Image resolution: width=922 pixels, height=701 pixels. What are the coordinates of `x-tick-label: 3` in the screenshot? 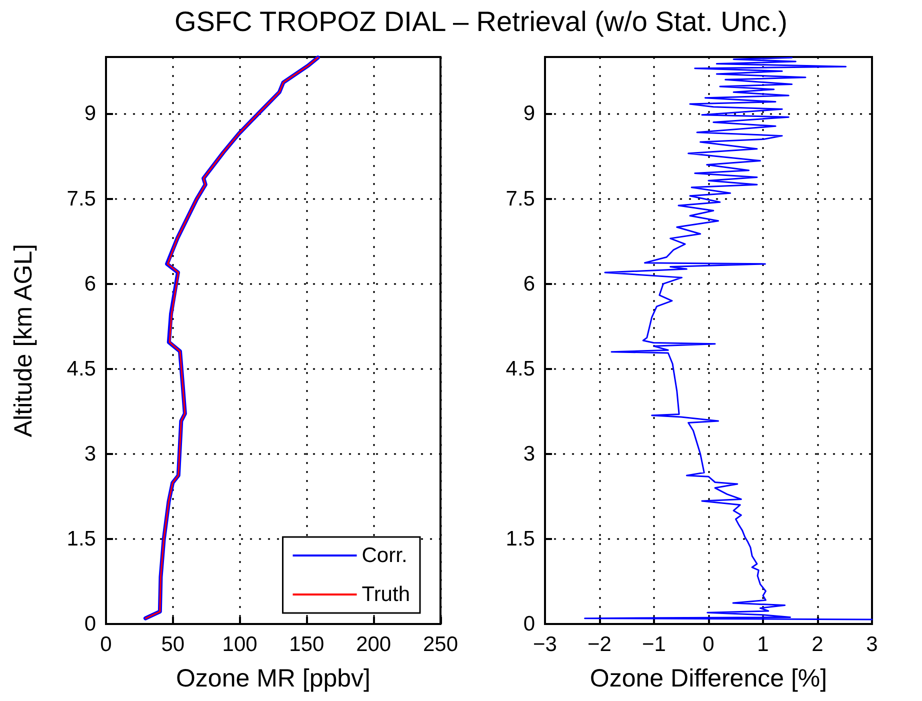 It's located at (872, 644).